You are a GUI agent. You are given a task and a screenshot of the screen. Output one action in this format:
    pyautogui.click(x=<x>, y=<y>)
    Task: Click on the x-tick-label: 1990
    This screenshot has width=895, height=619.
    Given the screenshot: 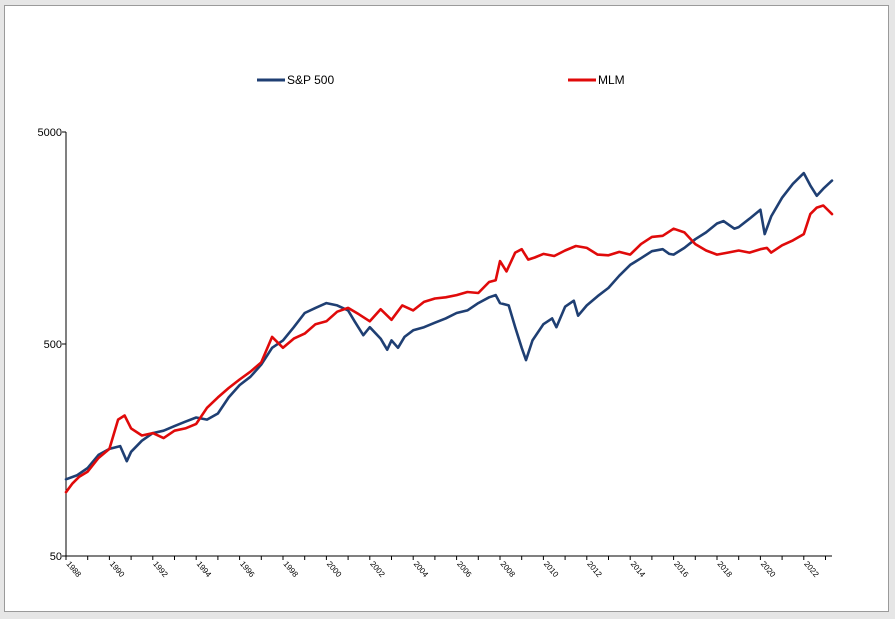 What is the action you would take?
    pyautogui.click(x=117, y=570)
    